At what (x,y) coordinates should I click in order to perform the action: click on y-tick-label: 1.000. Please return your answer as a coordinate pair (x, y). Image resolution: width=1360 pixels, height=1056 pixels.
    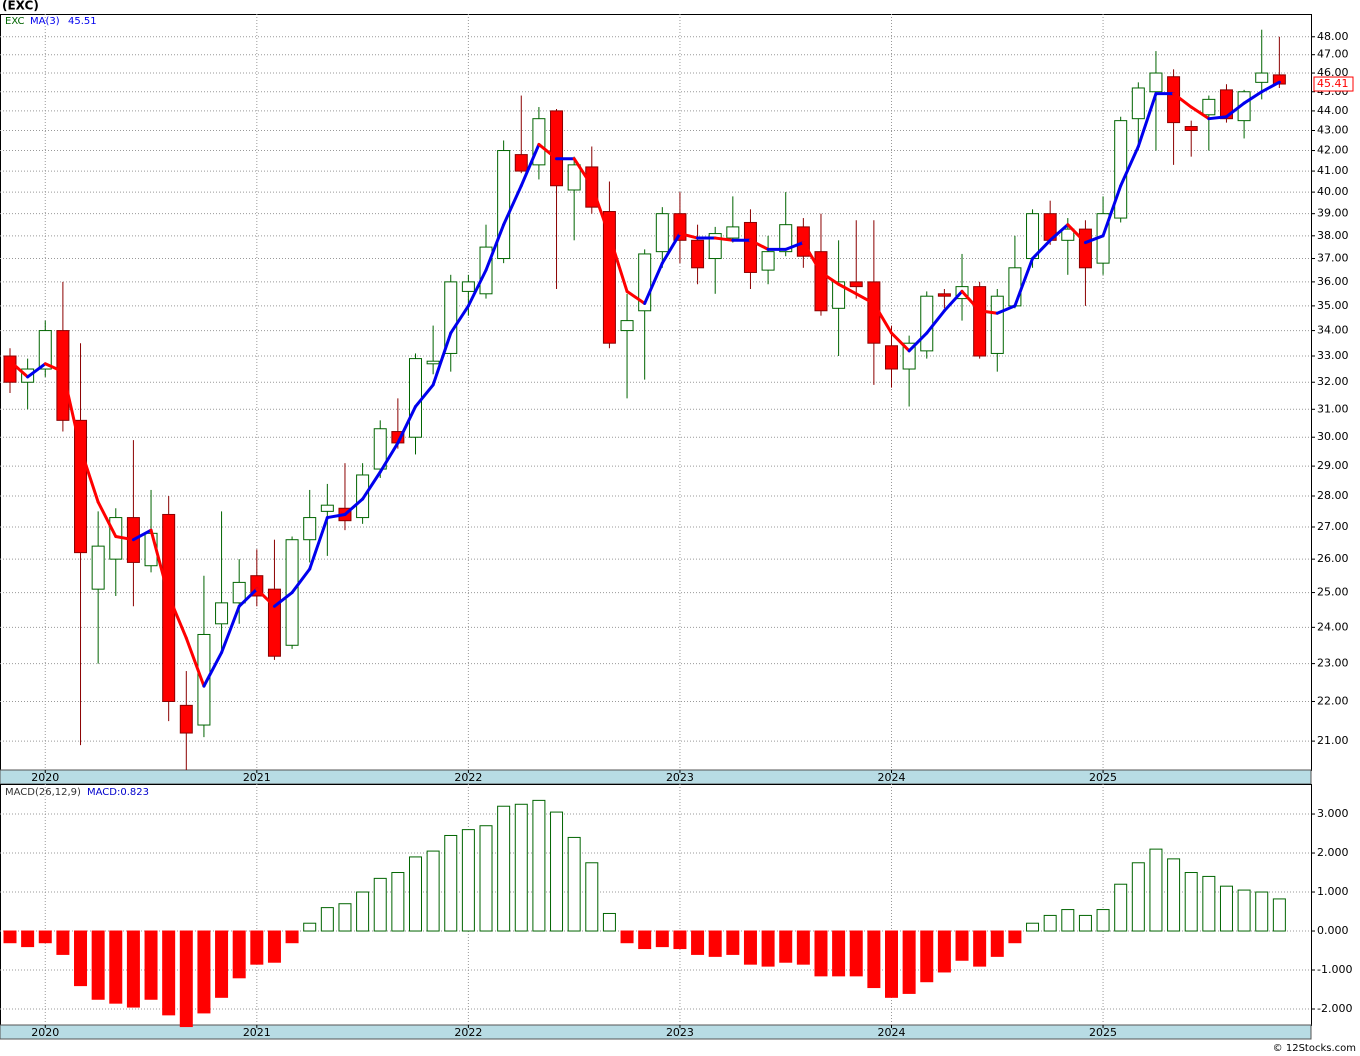
    Looking at the image, I should click on (1333, 891).